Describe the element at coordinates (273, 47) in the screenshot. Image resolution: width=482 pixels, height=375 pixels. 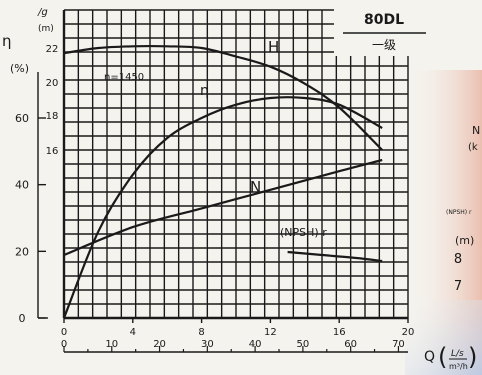
I see `series-label-head: H` at that location.